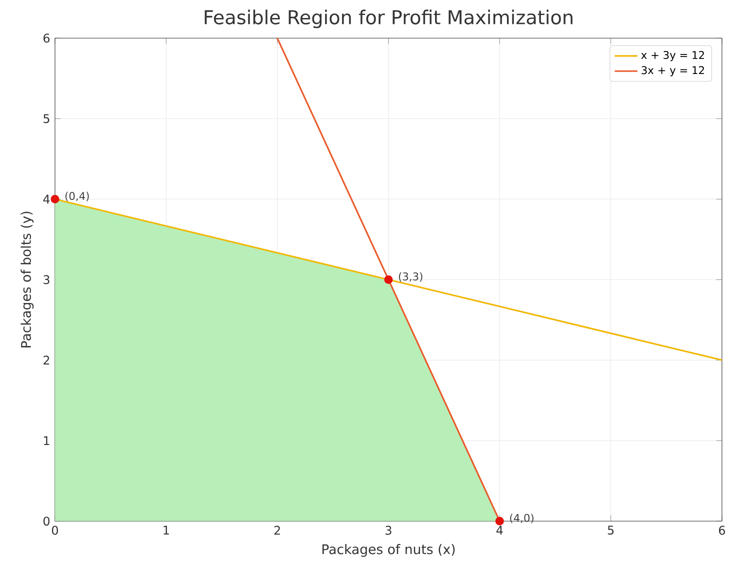  Describe the element at coordinates (27, 280) in the screenshot. I see `y-axis-title: Packages of bolts (y)` at that location.